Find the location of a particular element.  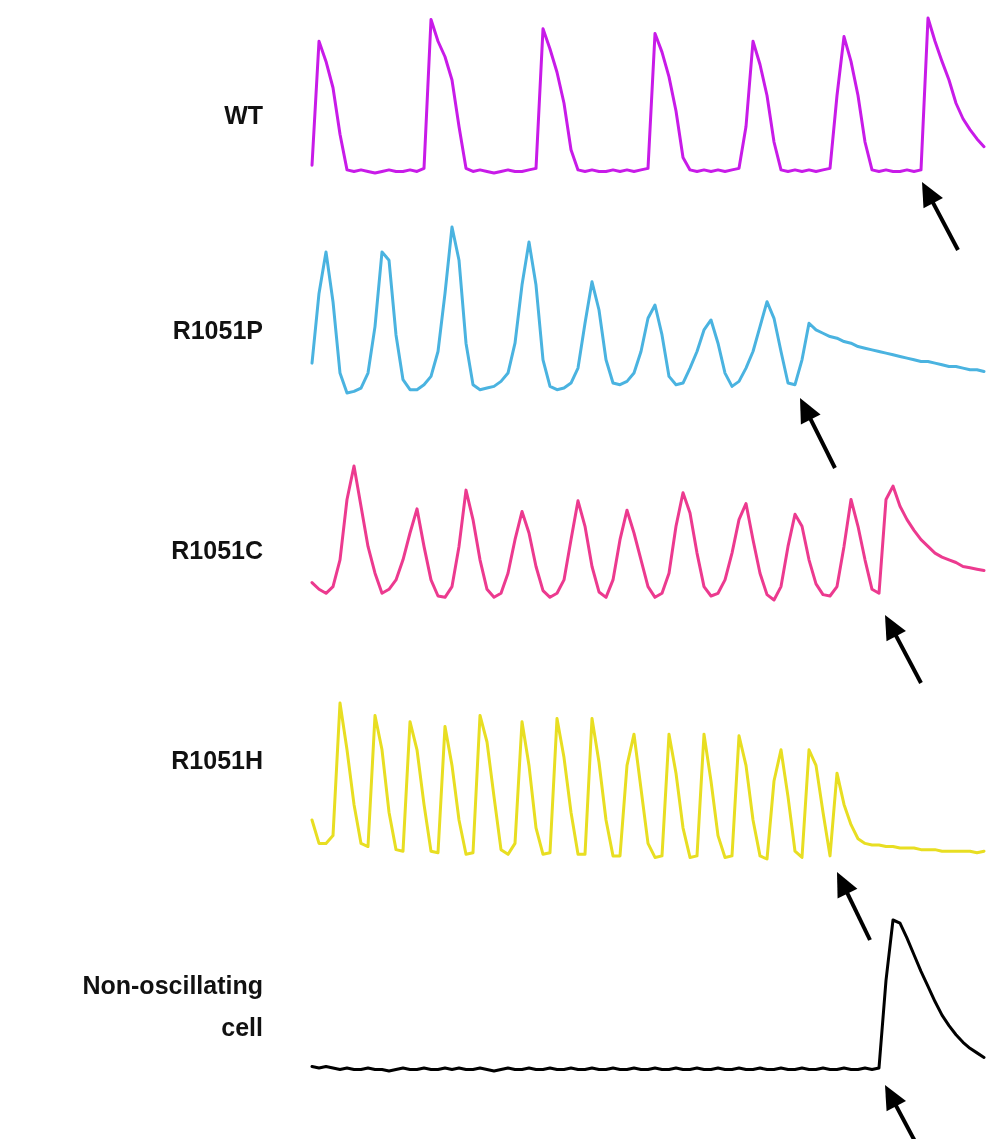

text: R1051C is located at coordinates (216, 550).